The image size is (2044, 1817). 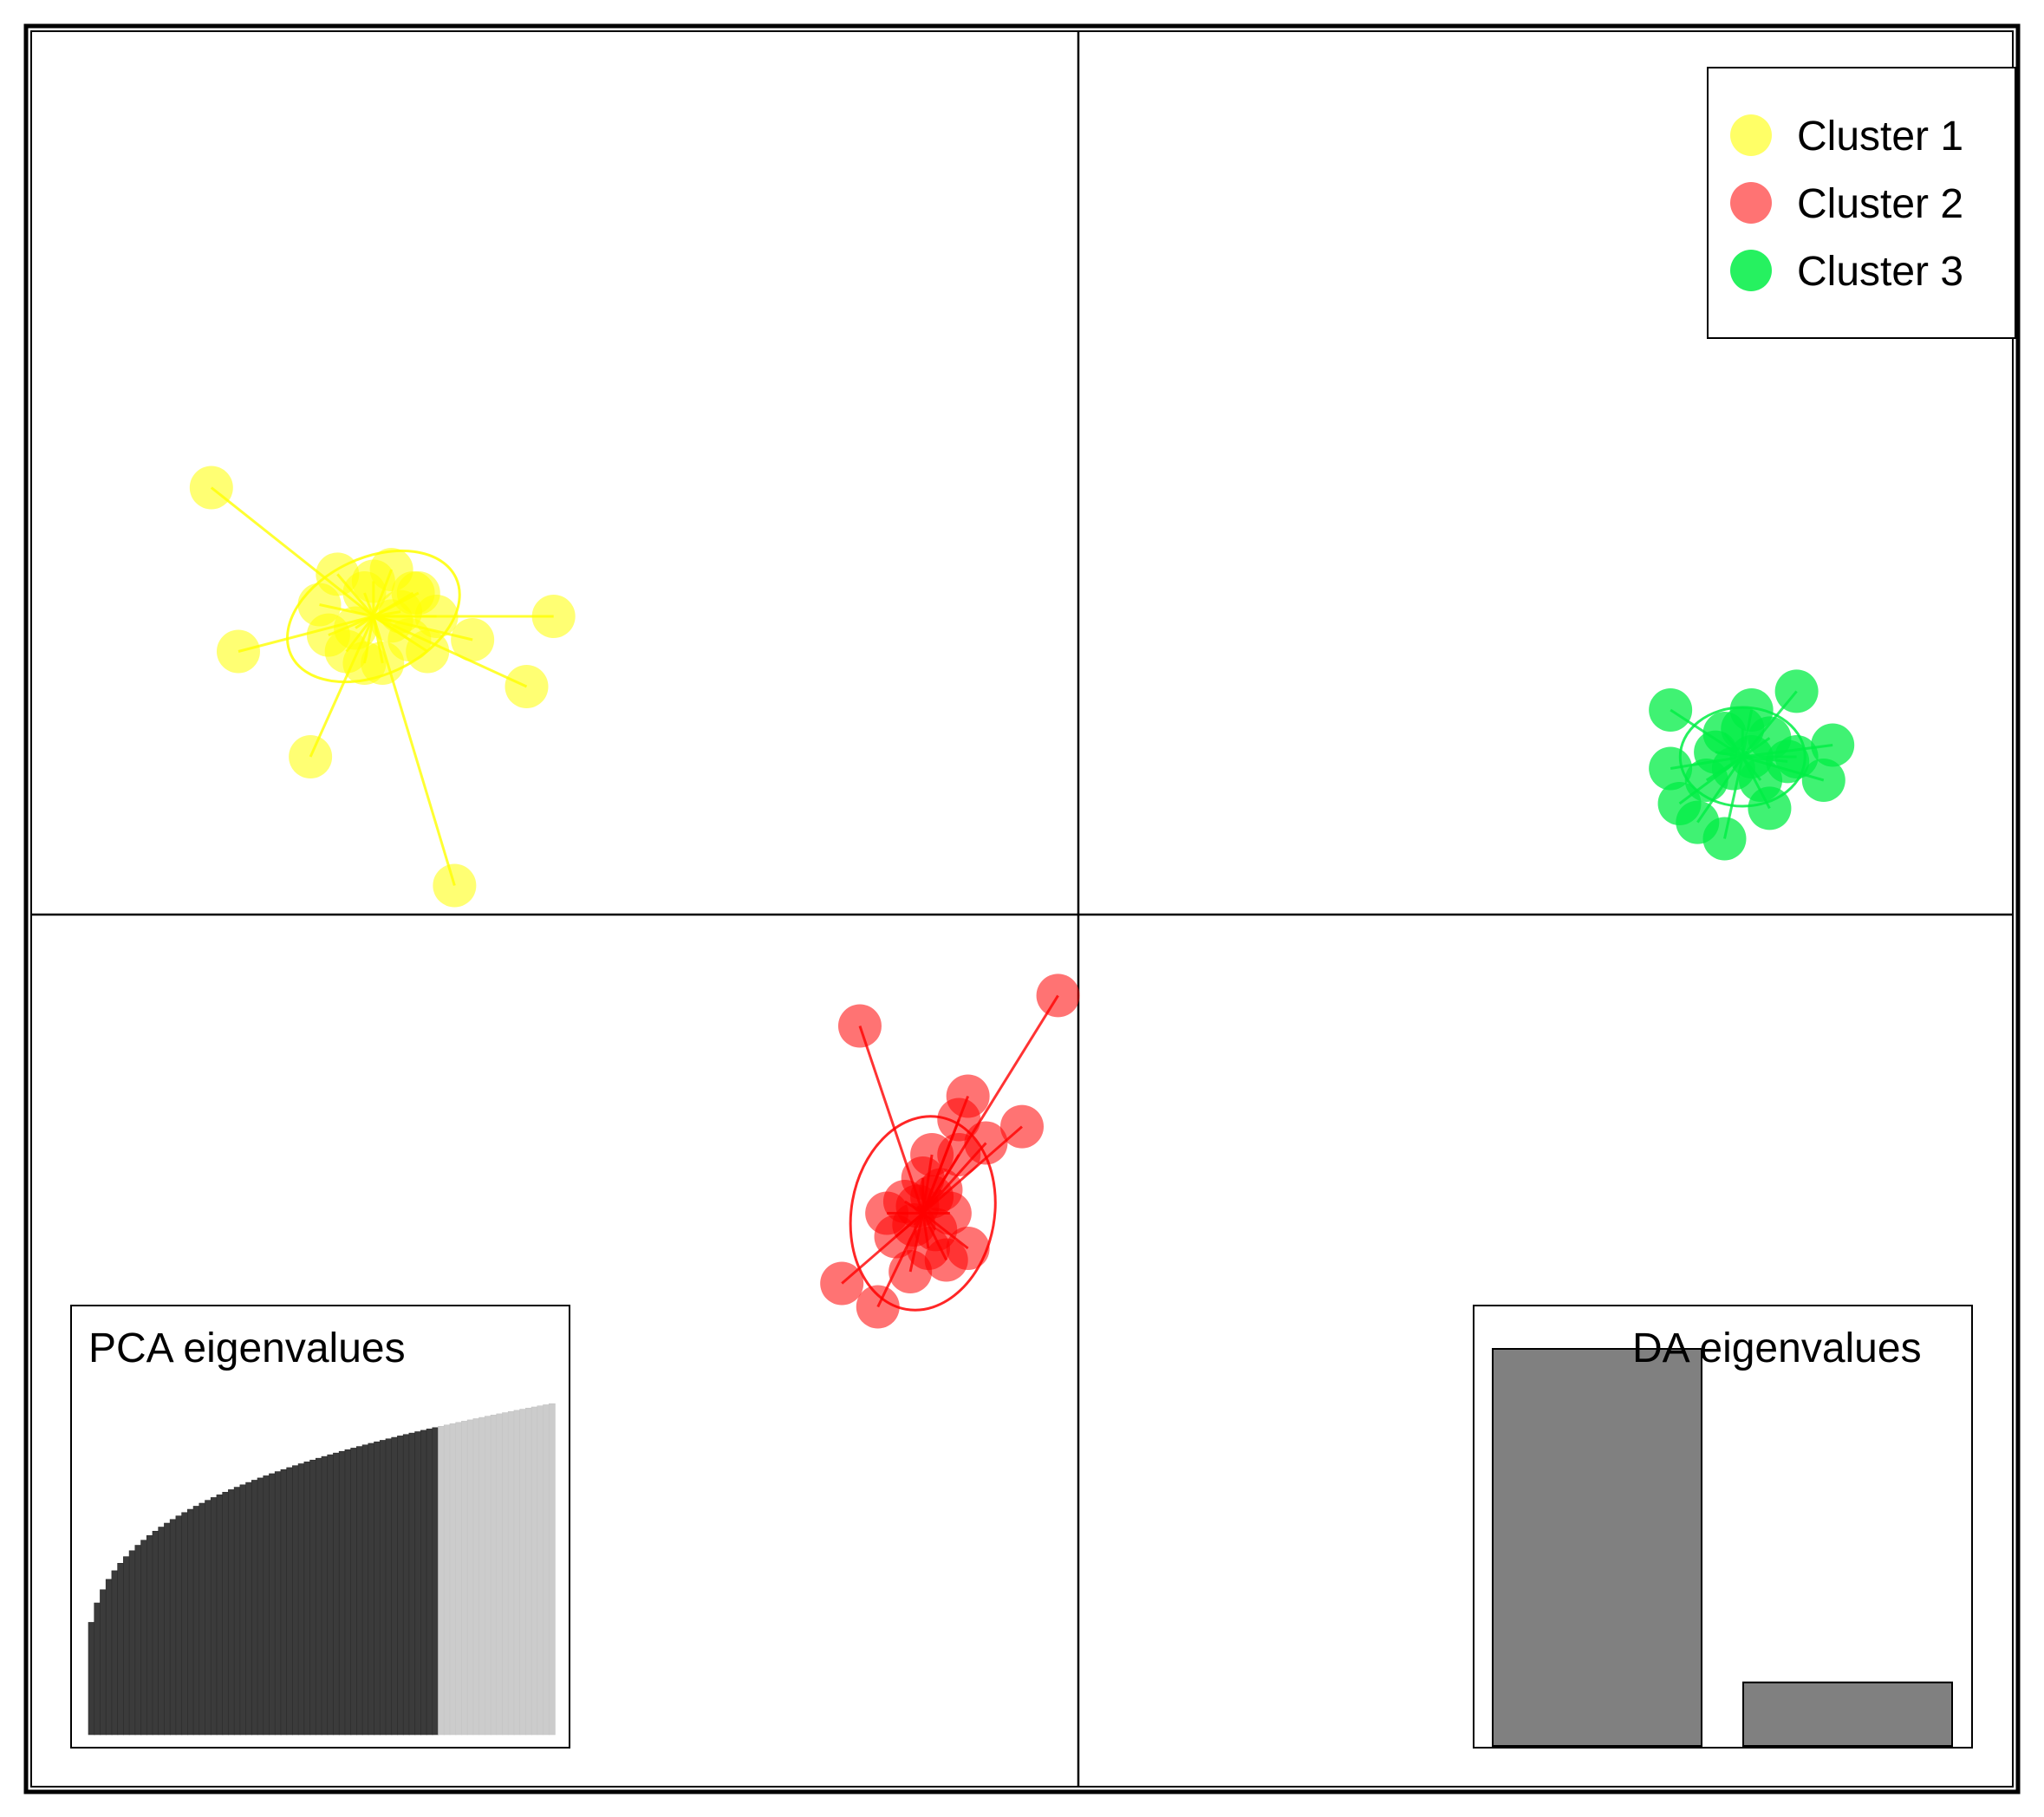 I want to click on cluster-3-group, so click(x=1752, y=765).